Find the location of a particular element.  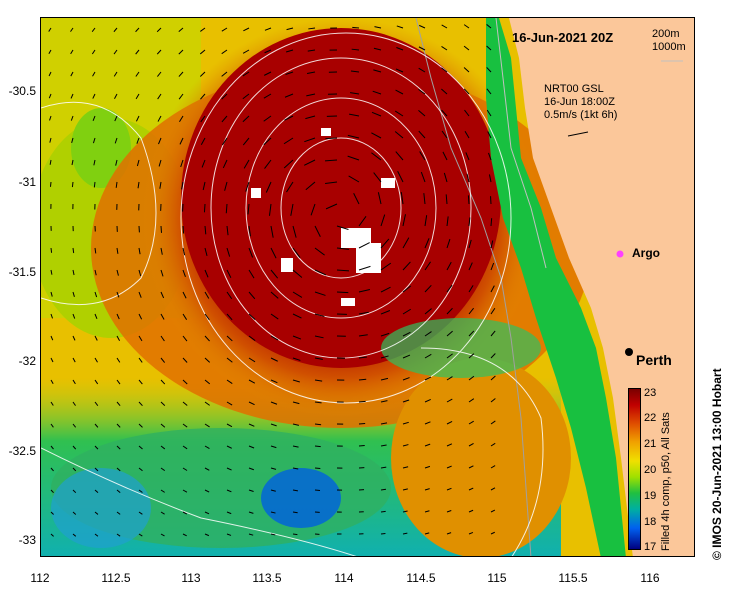

depth-legend-200m: 200m is located at coordinates (666, 34).